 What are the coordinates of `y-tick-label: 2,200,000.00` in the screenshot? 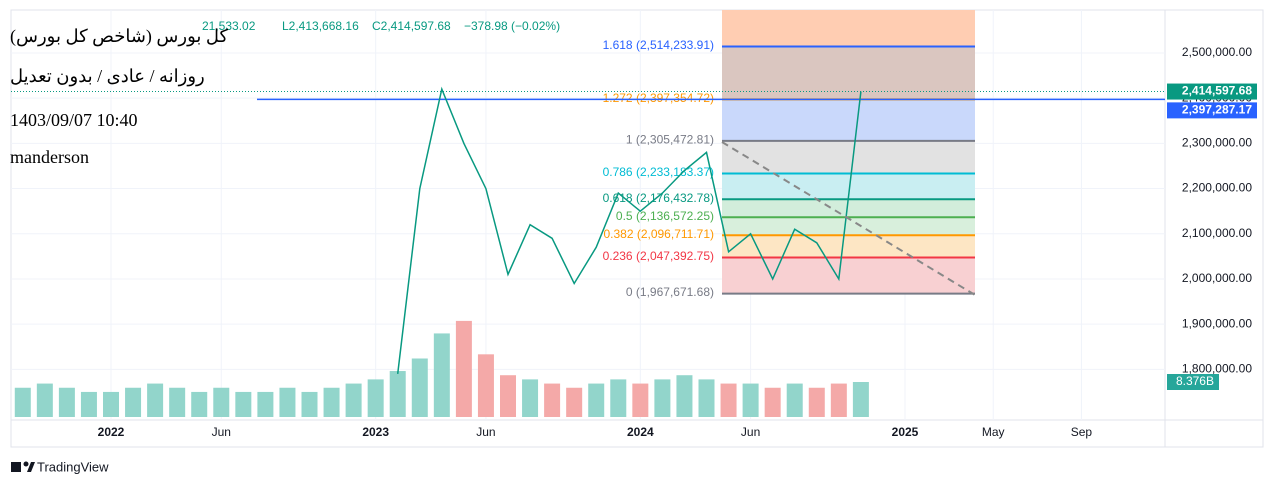 It's located at (1217, 188).